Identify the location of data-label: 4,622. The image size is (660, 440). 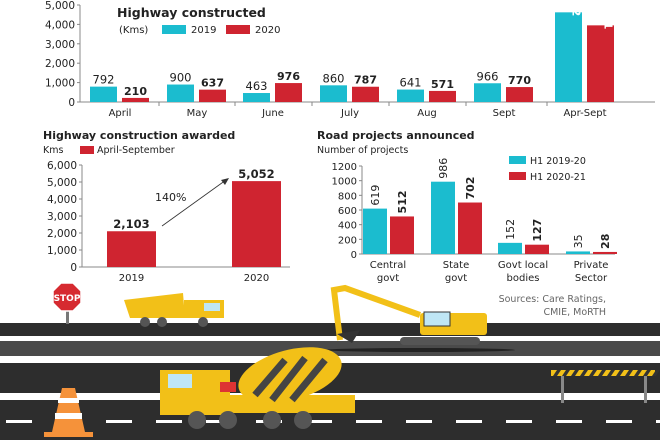
(576, 8).